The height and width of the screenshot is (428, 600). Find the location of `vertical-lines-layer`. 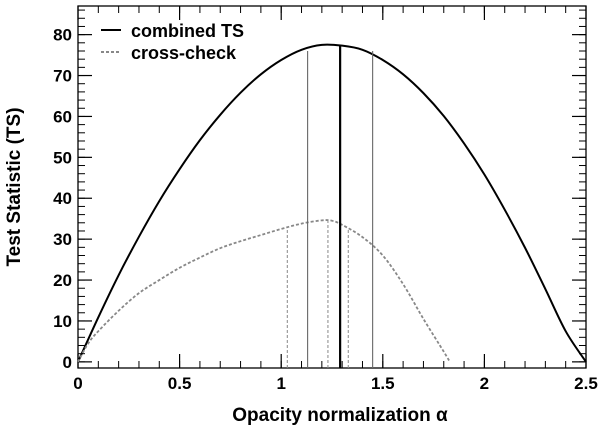

vertical-lines-layer is located at coordinates (330, 206).